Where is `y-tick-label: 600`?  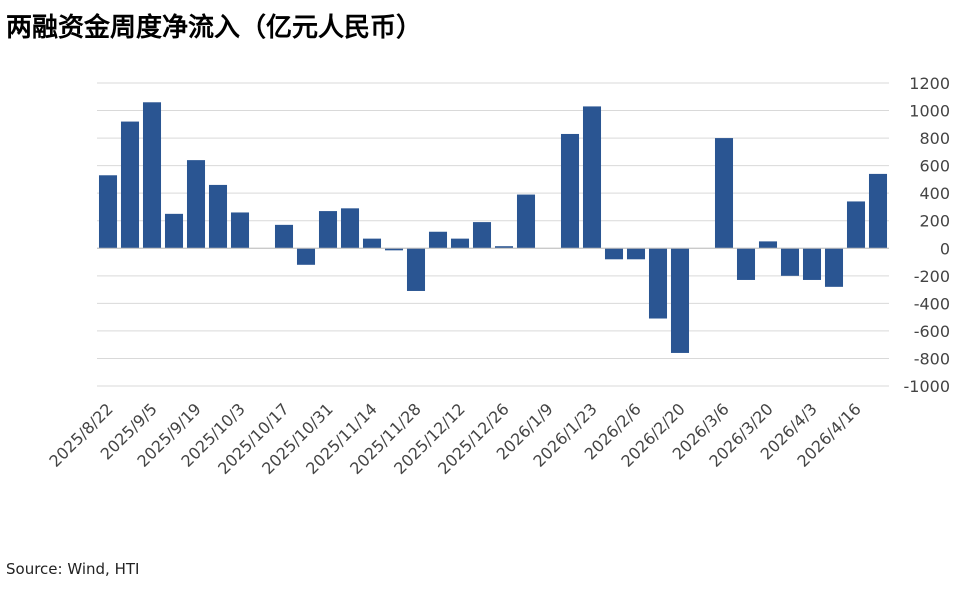
y-tick-label: 600 is located at coordinates (934, 166).